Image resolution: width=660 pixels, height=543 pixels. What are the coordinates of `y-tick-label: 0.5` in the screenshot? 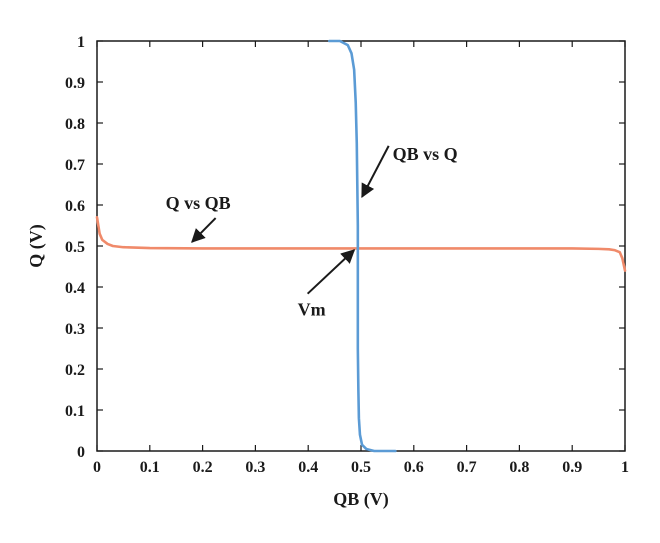 It's located at (75, 247).